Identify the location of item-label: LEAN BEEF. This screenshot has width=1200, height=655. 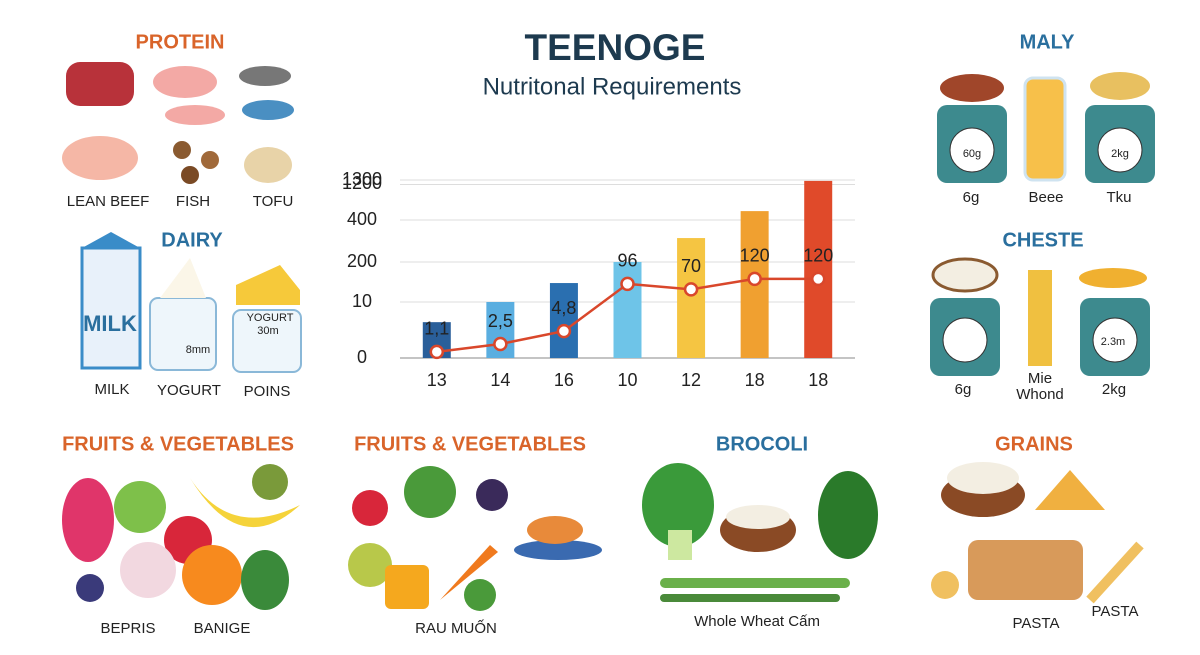
(108, 201).